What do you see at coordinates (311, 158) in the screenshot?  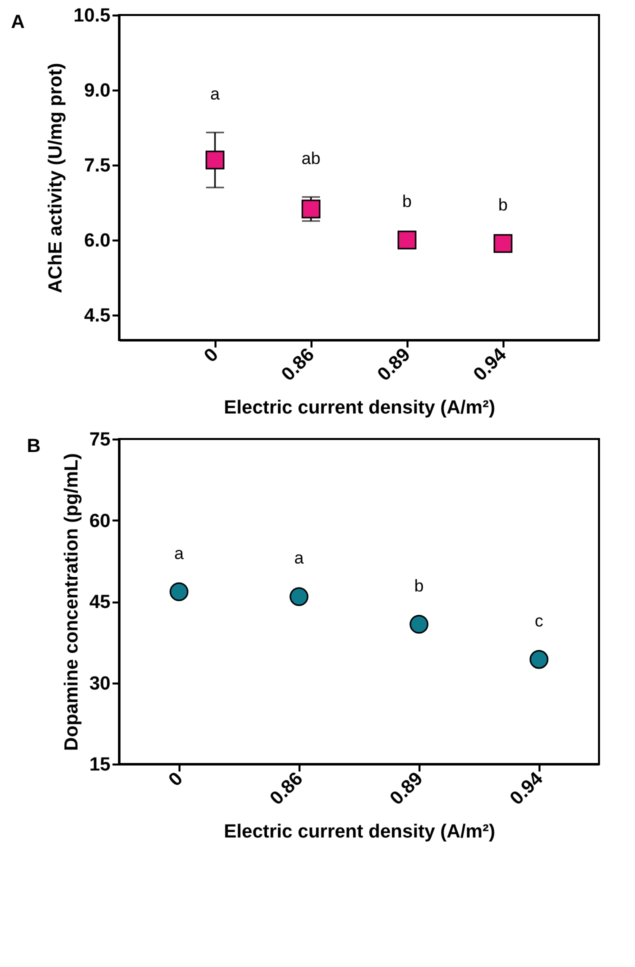 I see `annotation: ab` at bounding box center [311, 158].